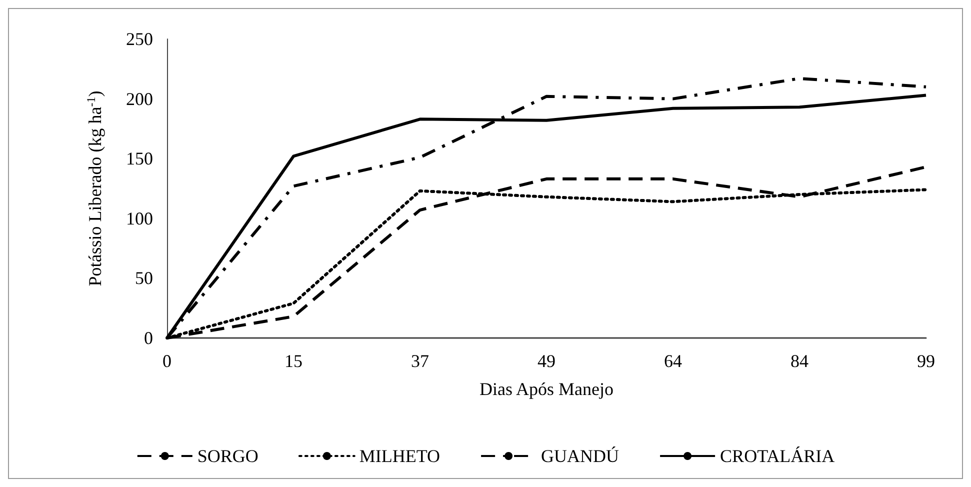 The height and width of the screenshot is (487, 971). What do you see at coordinates (167, 361) in the screenshot?
I see `x-tick-label: 0` at bounding box center [167, 361].